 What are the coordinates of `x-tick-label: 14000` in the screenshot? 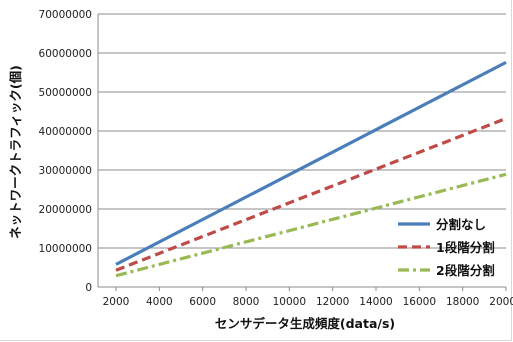 It's located at (375, 302).